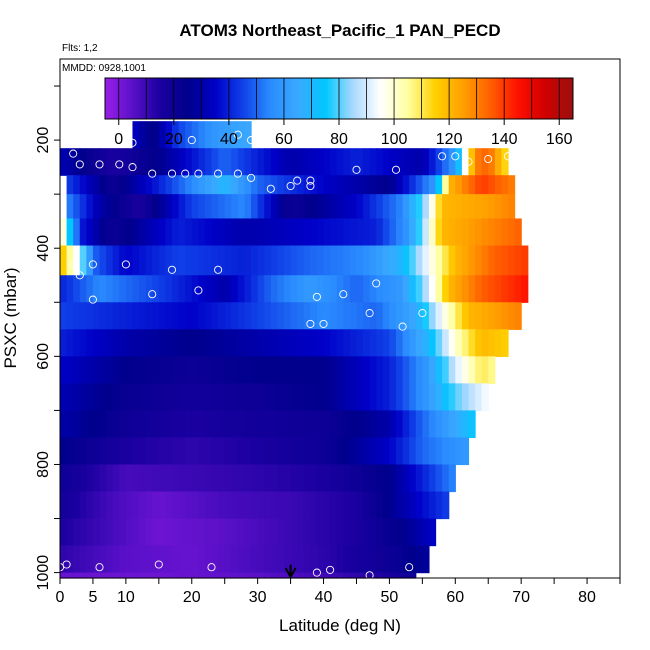 The width and height of the screenshot is (650, 650). Describe the element at coordinates (43, 573) in the screenshot. I see `y-tick-label: 1000` at that location.